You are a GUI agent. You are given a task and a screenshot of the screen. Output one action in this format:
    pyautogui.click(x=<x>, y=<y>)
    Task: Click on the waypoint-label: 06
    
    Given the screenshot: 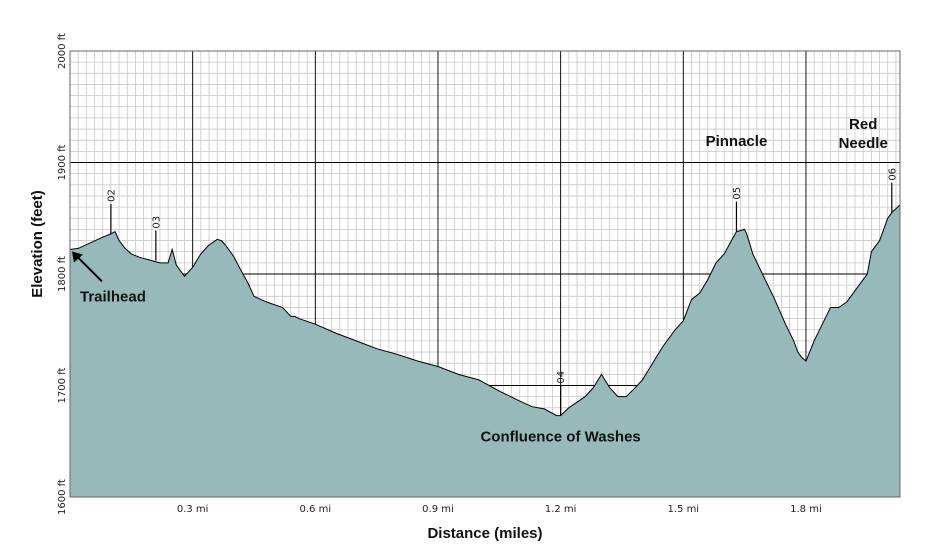 What is the action you would take?
    pyautogui.click(x=892, y=174)
    